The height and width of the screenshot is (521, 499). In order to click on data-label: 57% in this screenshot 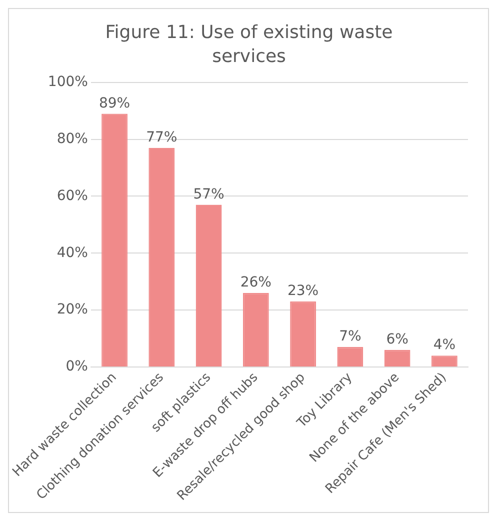, I will do `click(208, 194)`.